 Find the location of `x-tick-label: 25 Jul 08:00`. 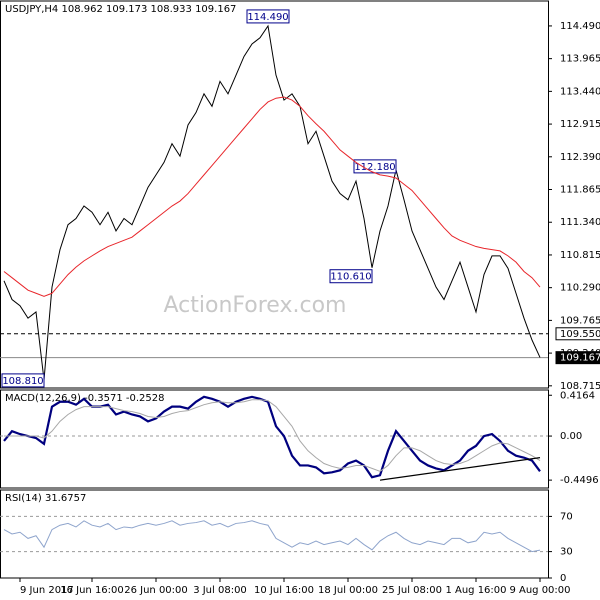

x-tick-label: 25 Jul 08:00 is located at coordinates (412, 590).